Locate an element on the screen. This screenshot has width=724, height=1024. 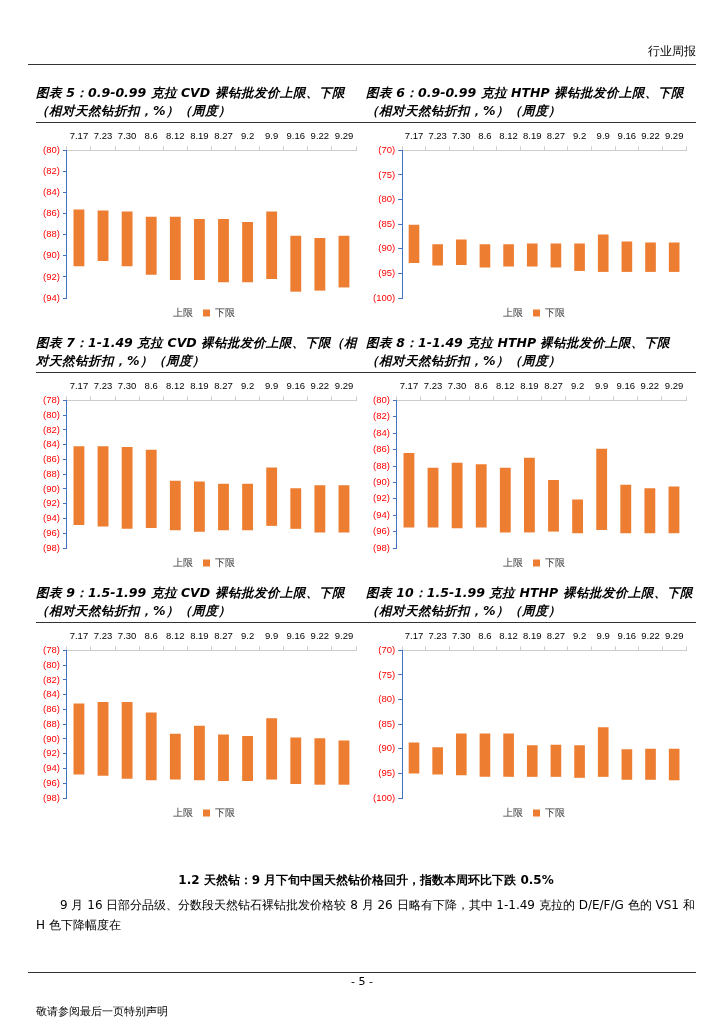
text: 行业周报 is located at coordinates (672, 51).